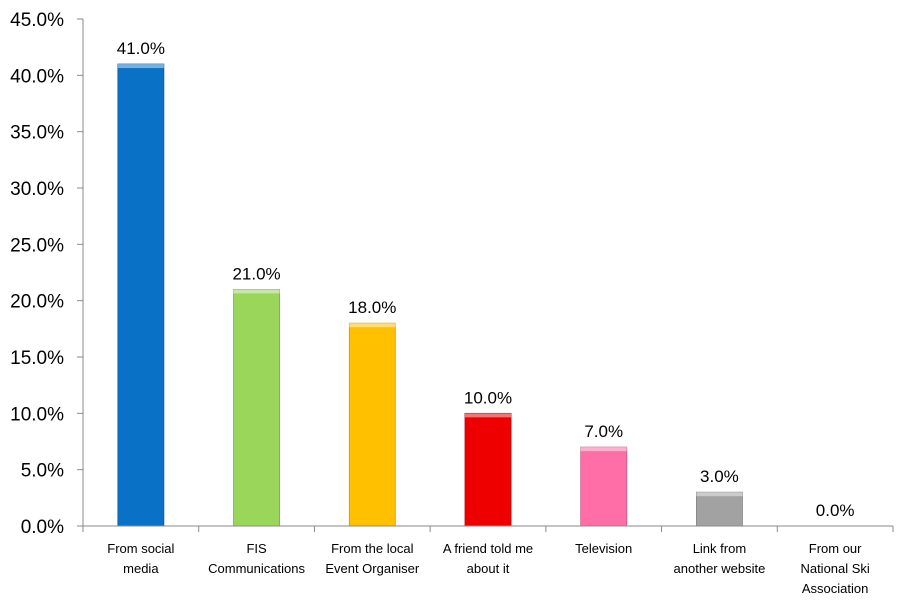 This screenshot has width=908, height=604. What do you see at coordinates (372, 568) in the screenshot?
I see `x-tick-label: Event Organiser` at bounding box center [372, 568].